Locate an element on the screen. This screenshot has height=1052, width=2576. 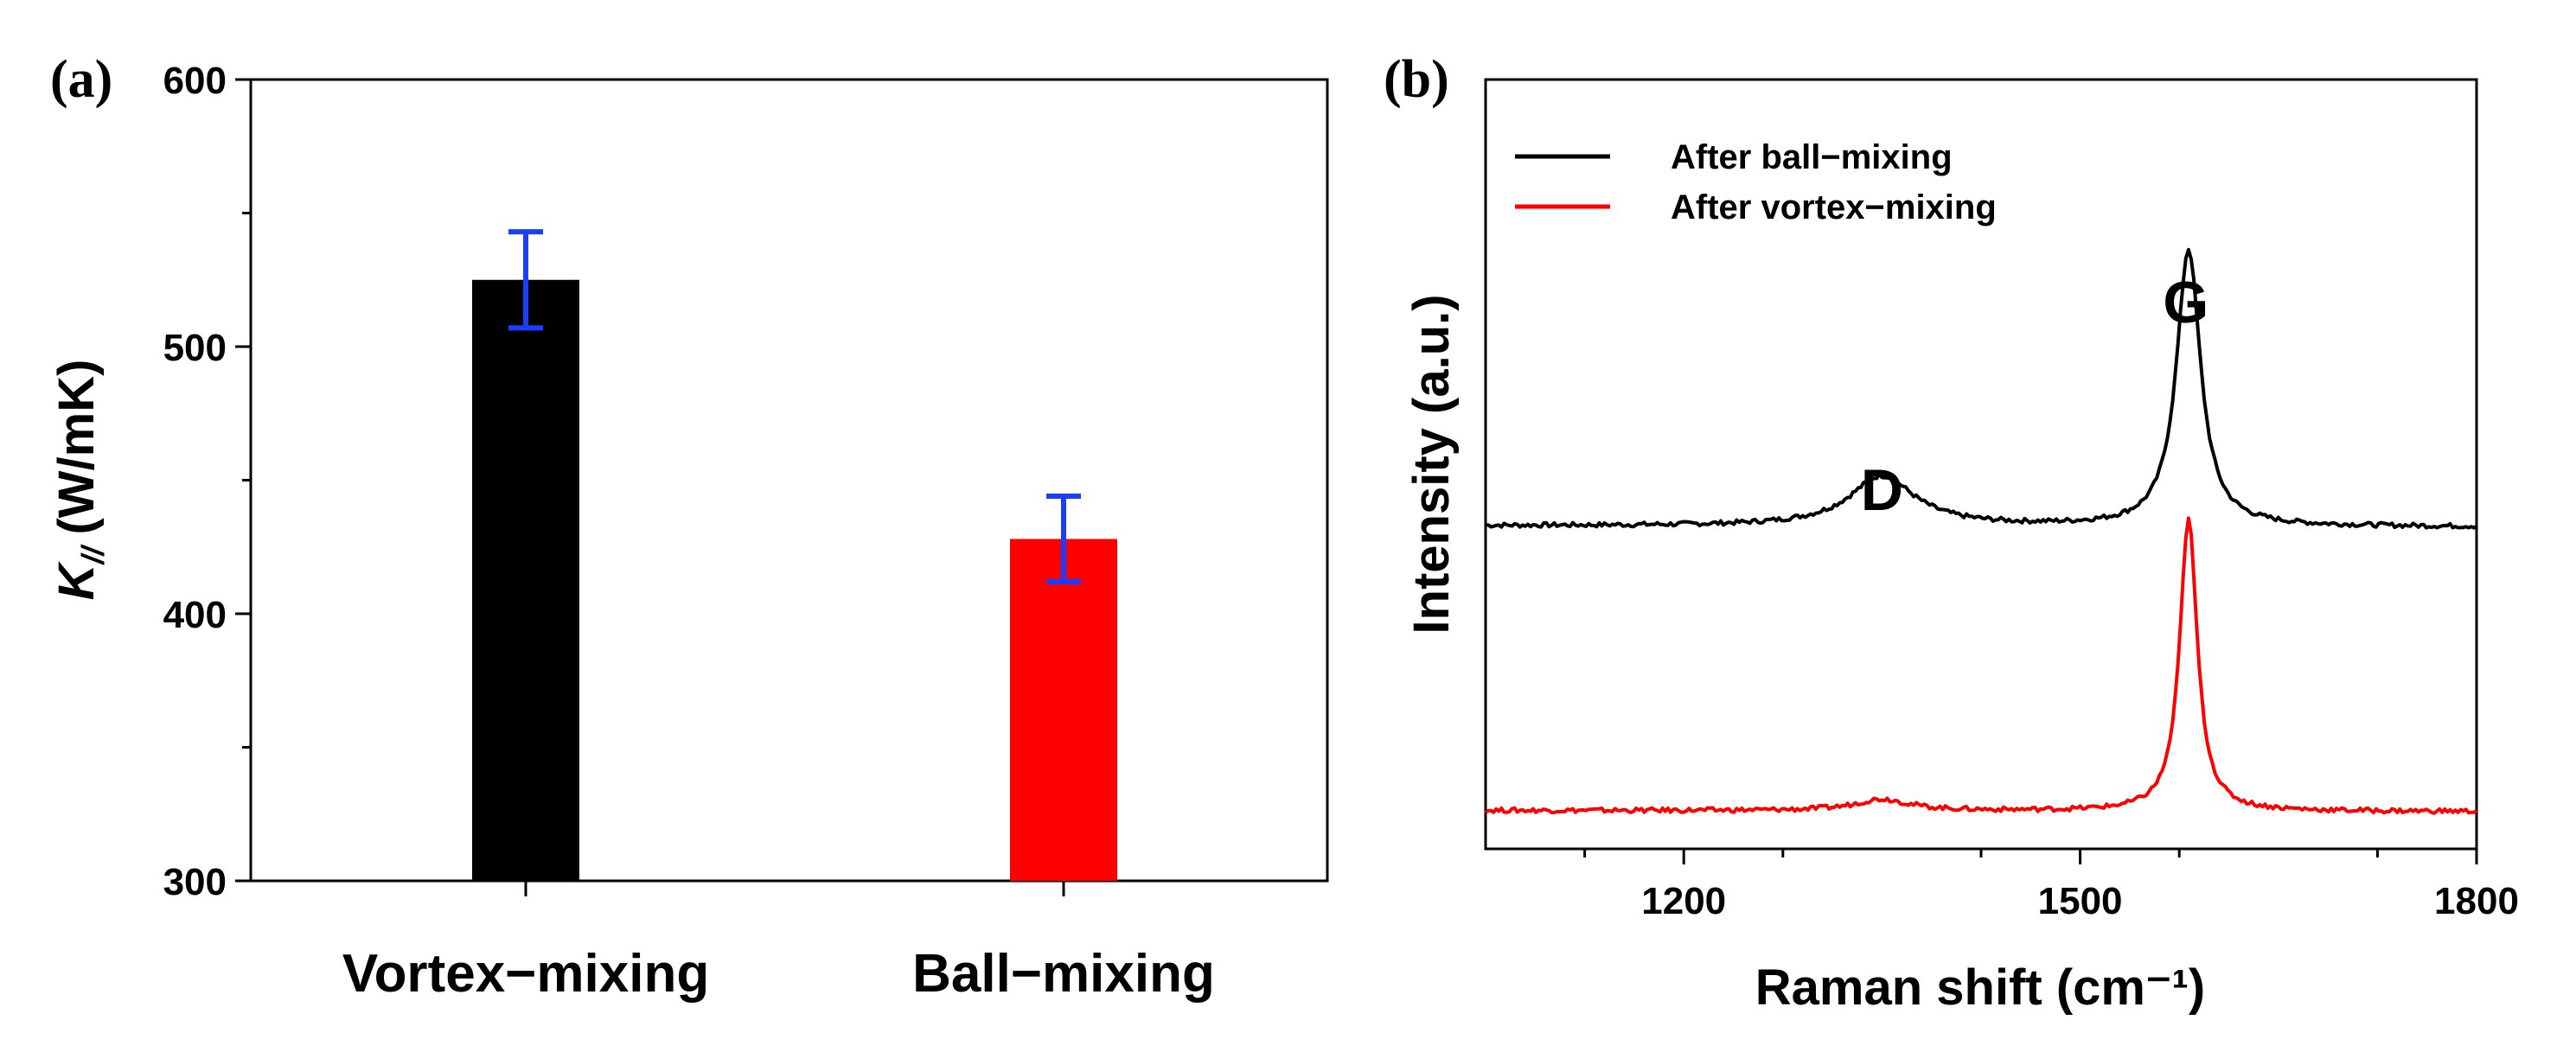
y-axis-unit: (W/mK) is located at coordinates (77, 448).